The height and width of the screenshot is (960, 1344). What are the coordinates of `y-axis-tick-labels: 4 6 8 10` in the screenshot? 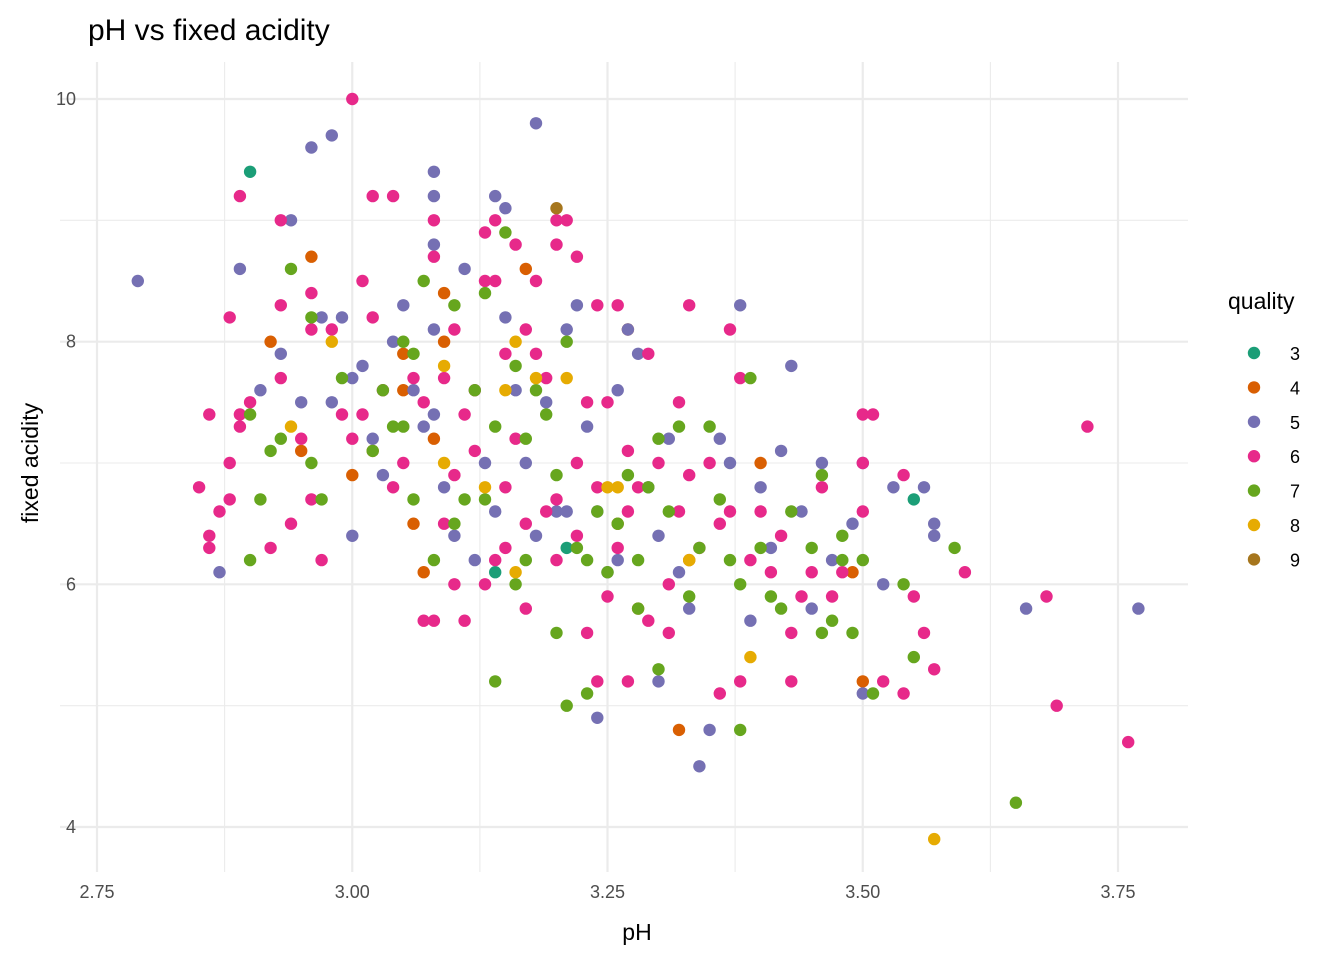 It's located at (66, 463).